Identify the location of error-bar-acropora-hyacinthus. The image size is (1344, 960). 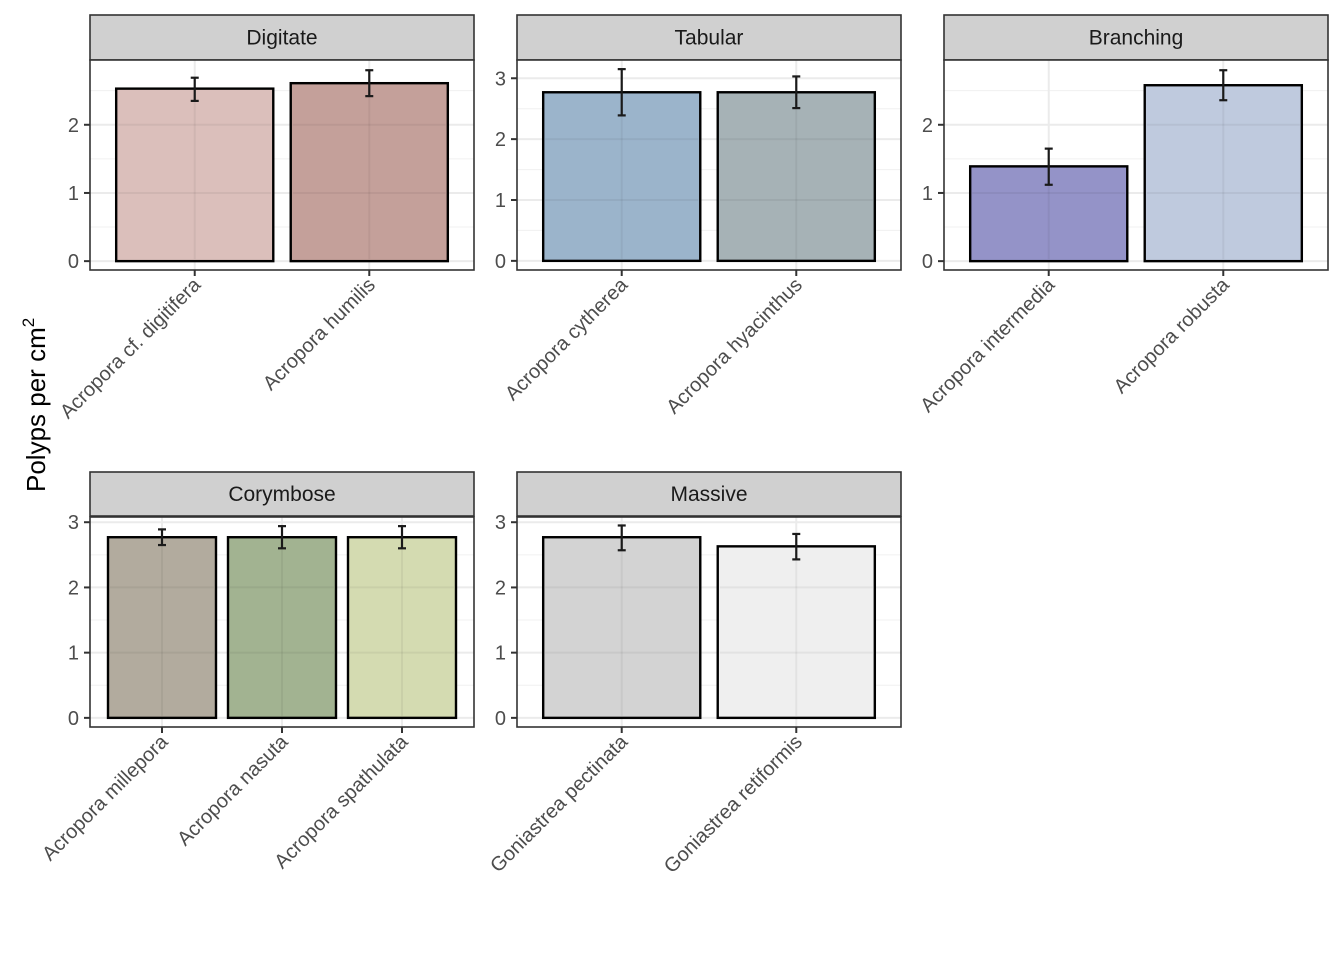
(796, 92).